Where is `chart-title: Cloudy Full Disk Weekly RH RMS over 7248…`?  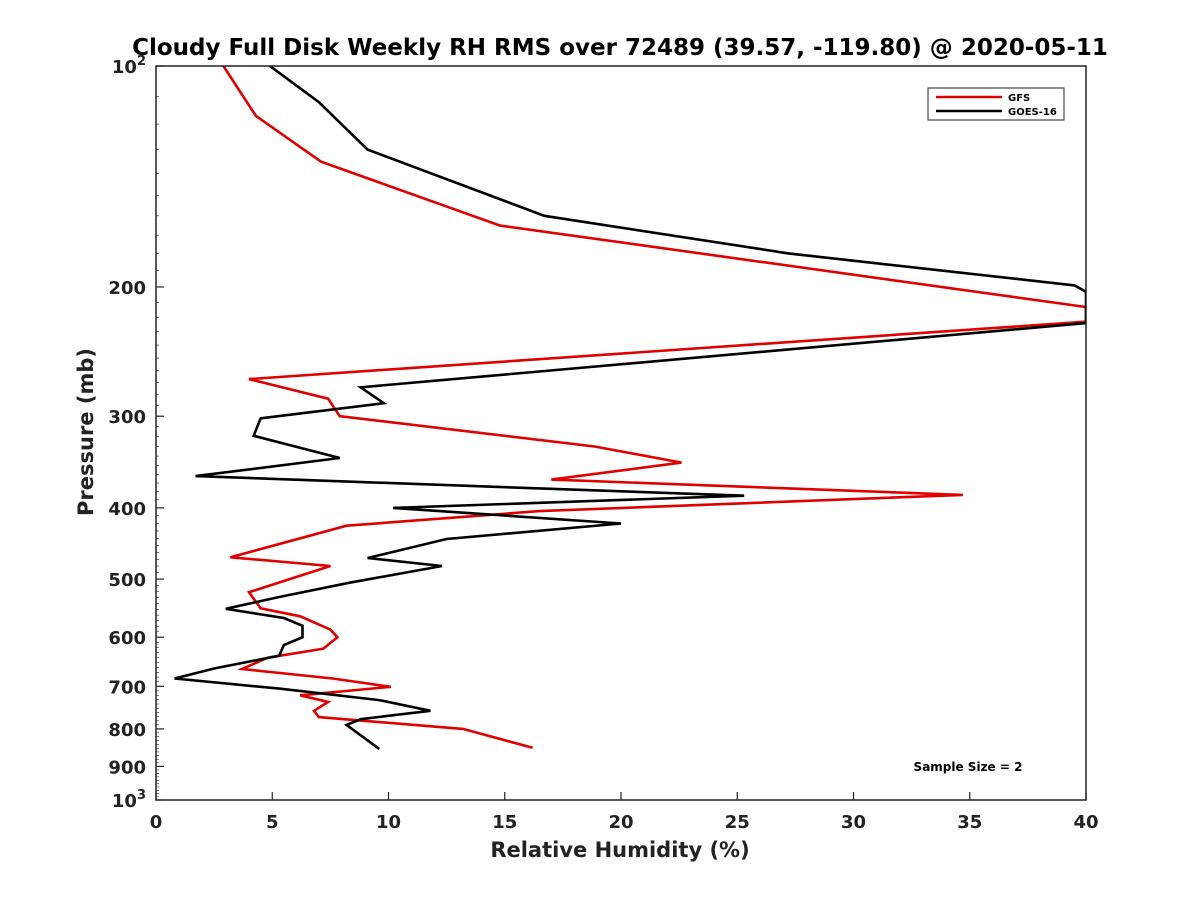 chart-title: Cloudy Full Disk Weekly RH RMS over 7248… is located at coordinates (620, 48).